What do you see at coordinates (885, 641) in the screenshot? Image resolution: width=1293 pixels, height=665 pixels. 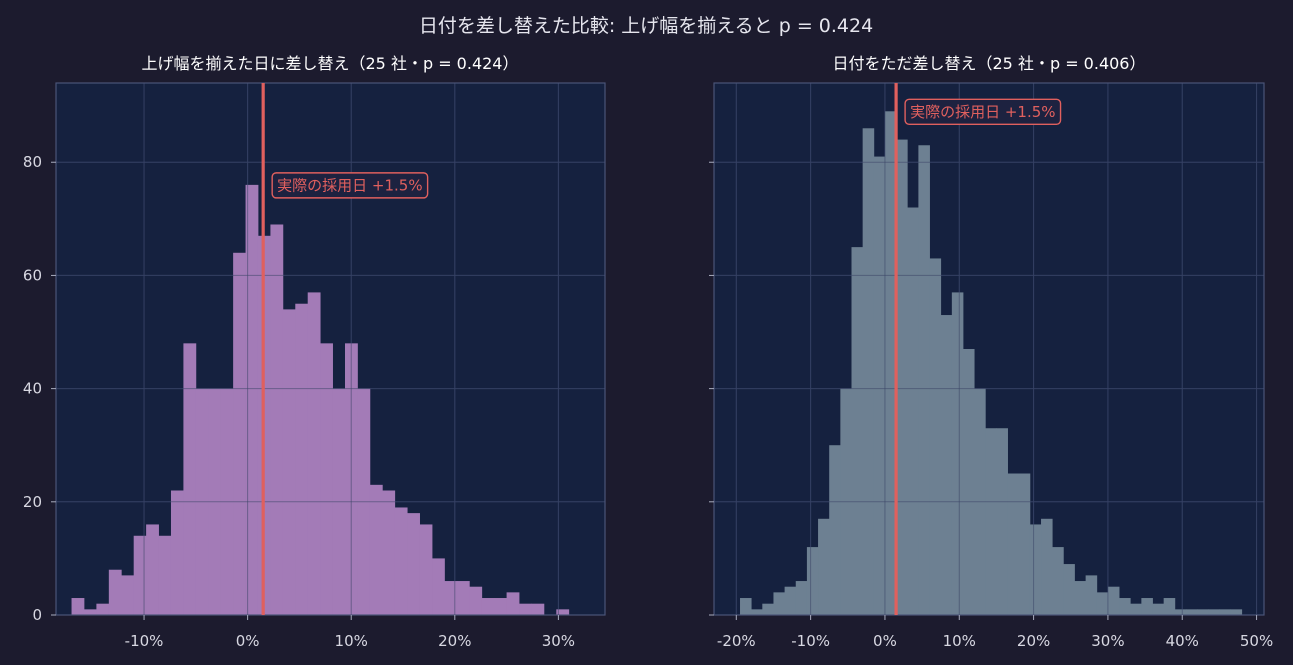 I see `right-x-tick-label: 0%` at bounding box center [885, 641].